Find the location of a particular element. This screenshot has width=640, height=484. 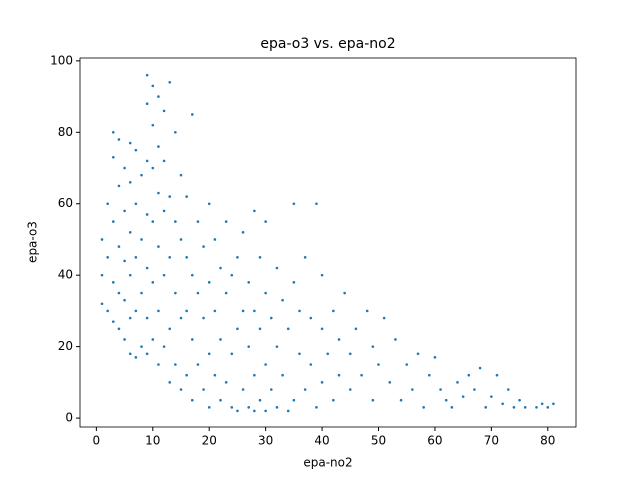

y-axis-label: epa-o3 is located at coordinates (33, 242).